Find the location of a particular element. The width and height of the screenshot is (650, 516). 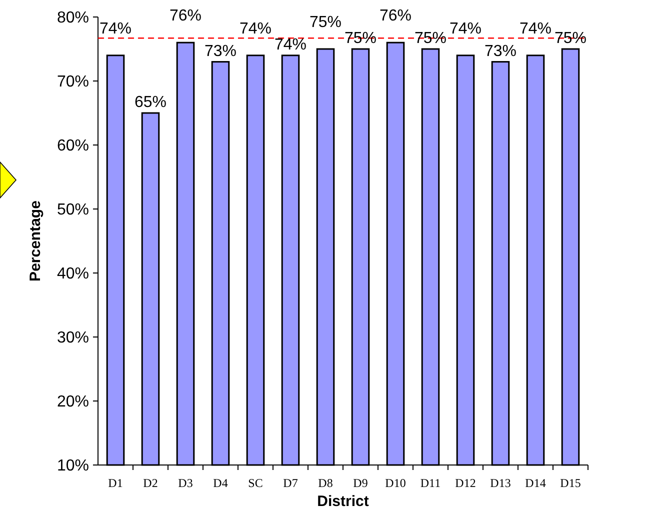

y-tick-label: 20% is located at coordinates (72, 402).